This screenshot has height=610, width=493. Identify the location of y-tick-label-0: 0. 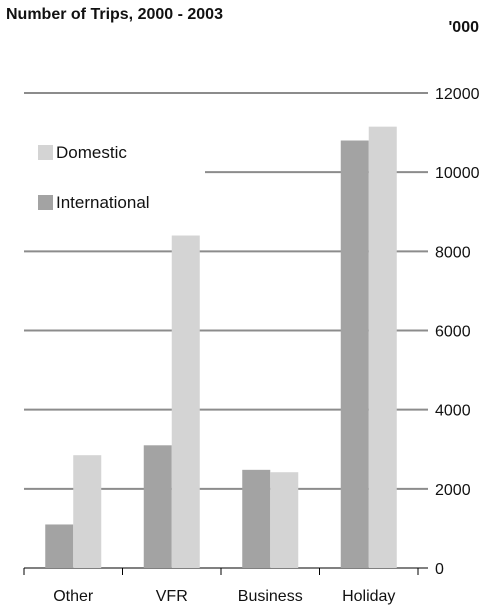
(439, 569).